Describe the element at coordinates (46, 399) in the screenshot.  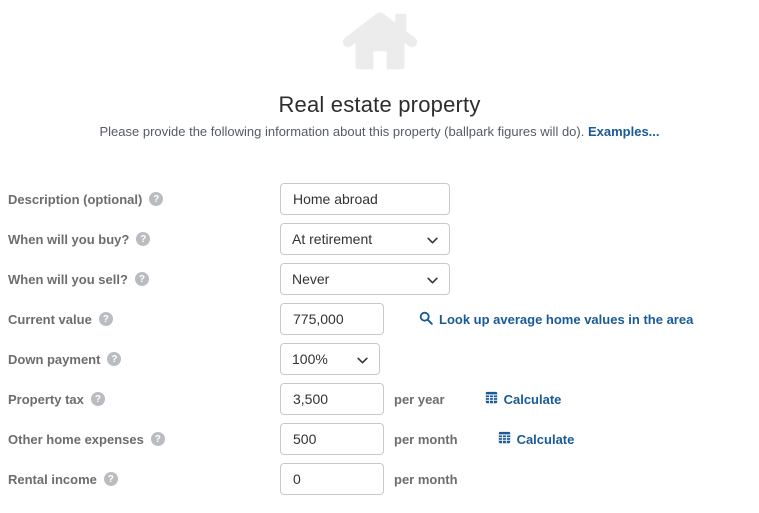
I see `property-tax-label: Property tax` at that location.